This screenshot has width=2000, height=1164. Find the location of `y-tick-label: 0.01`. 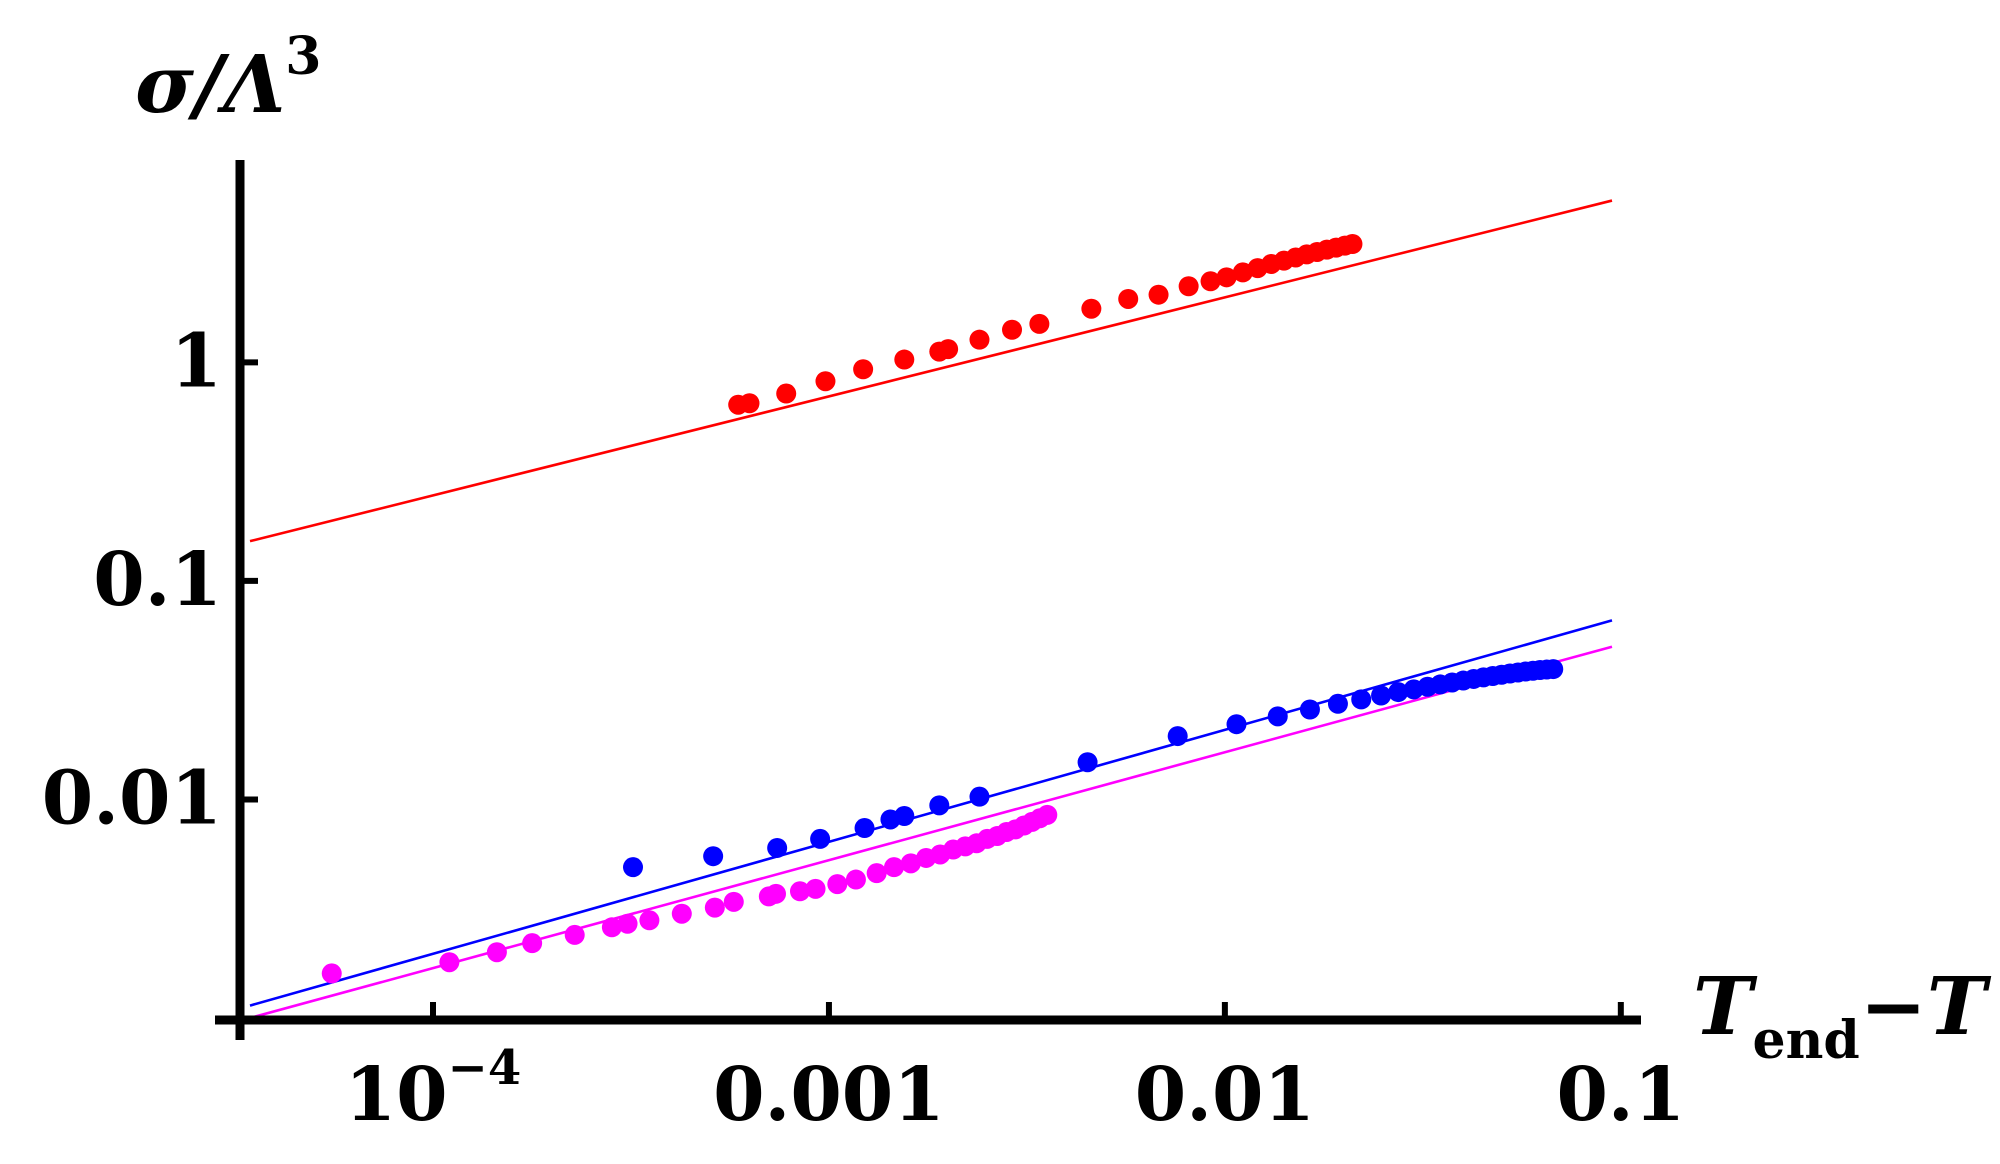

y-tick-label: 0.01 is located at coordinates (132, 798).